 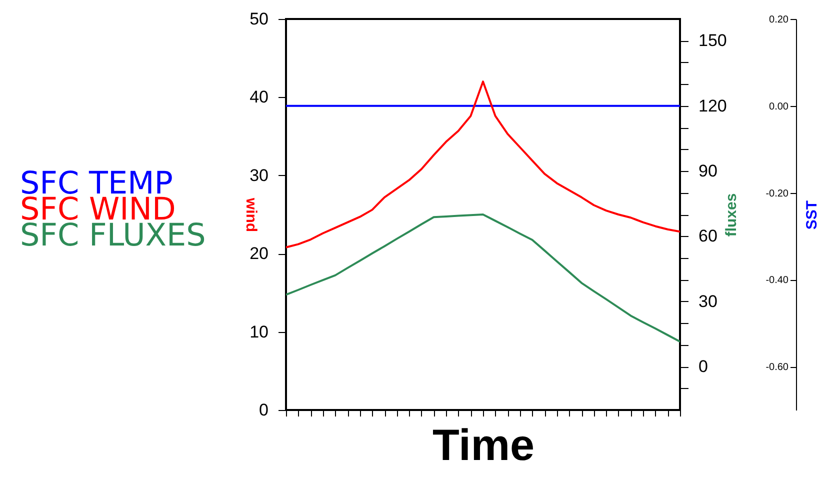 I want to click on y2-tick-label: 120, so click(x=712, y=106).